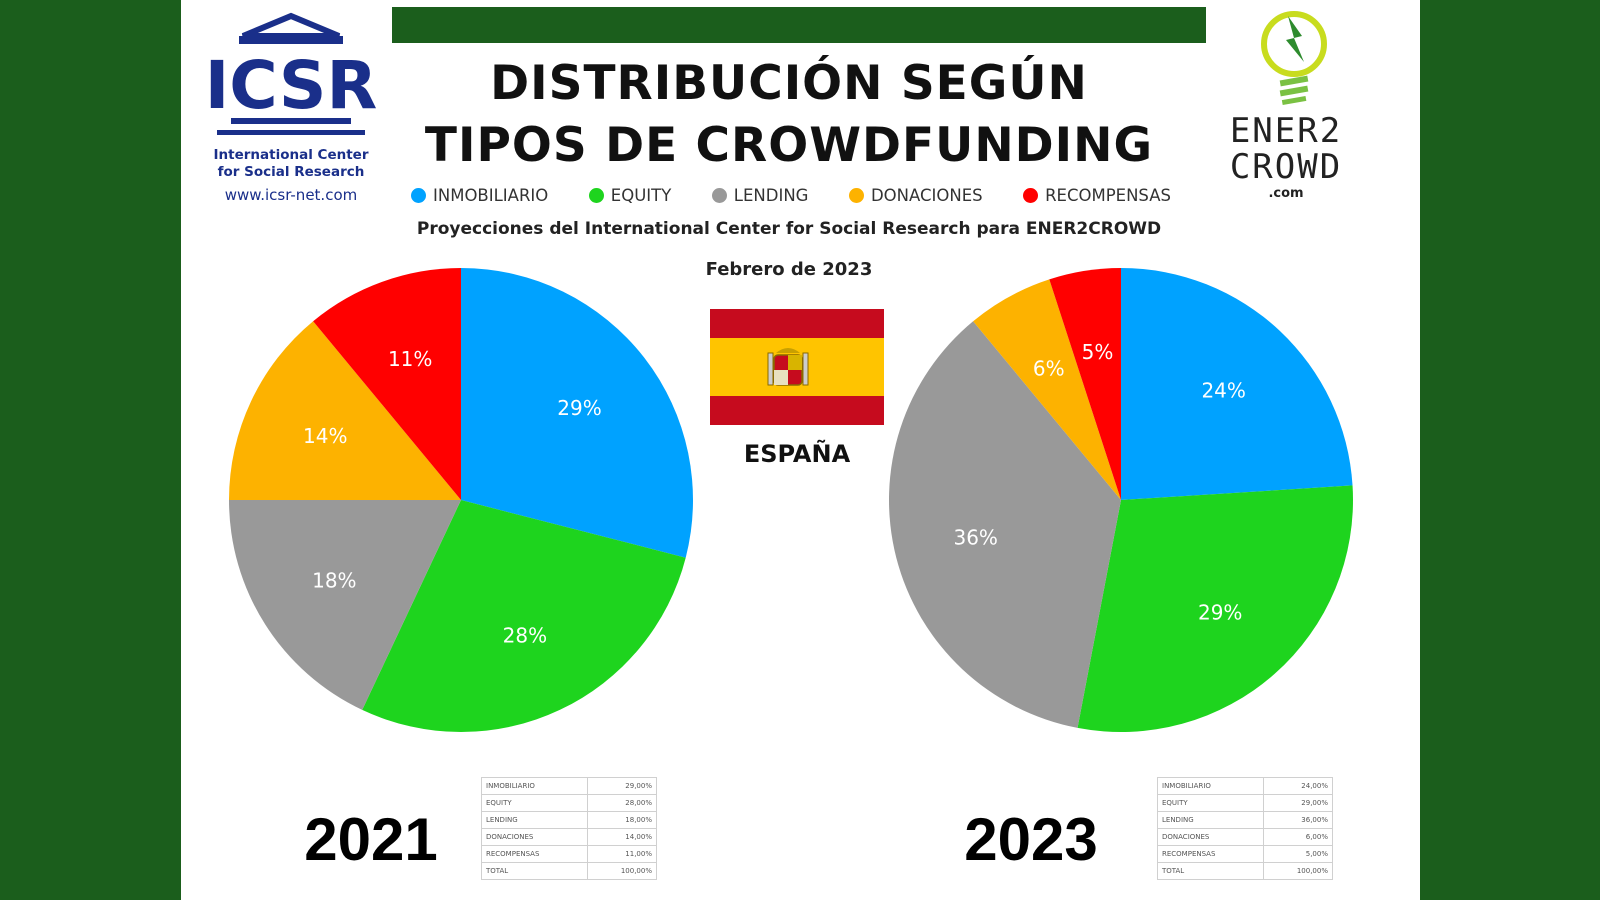 The image size is (1600, 900). I want to click on legend-item-recompensas: RECOMPENSAS, so click(1097, 195).